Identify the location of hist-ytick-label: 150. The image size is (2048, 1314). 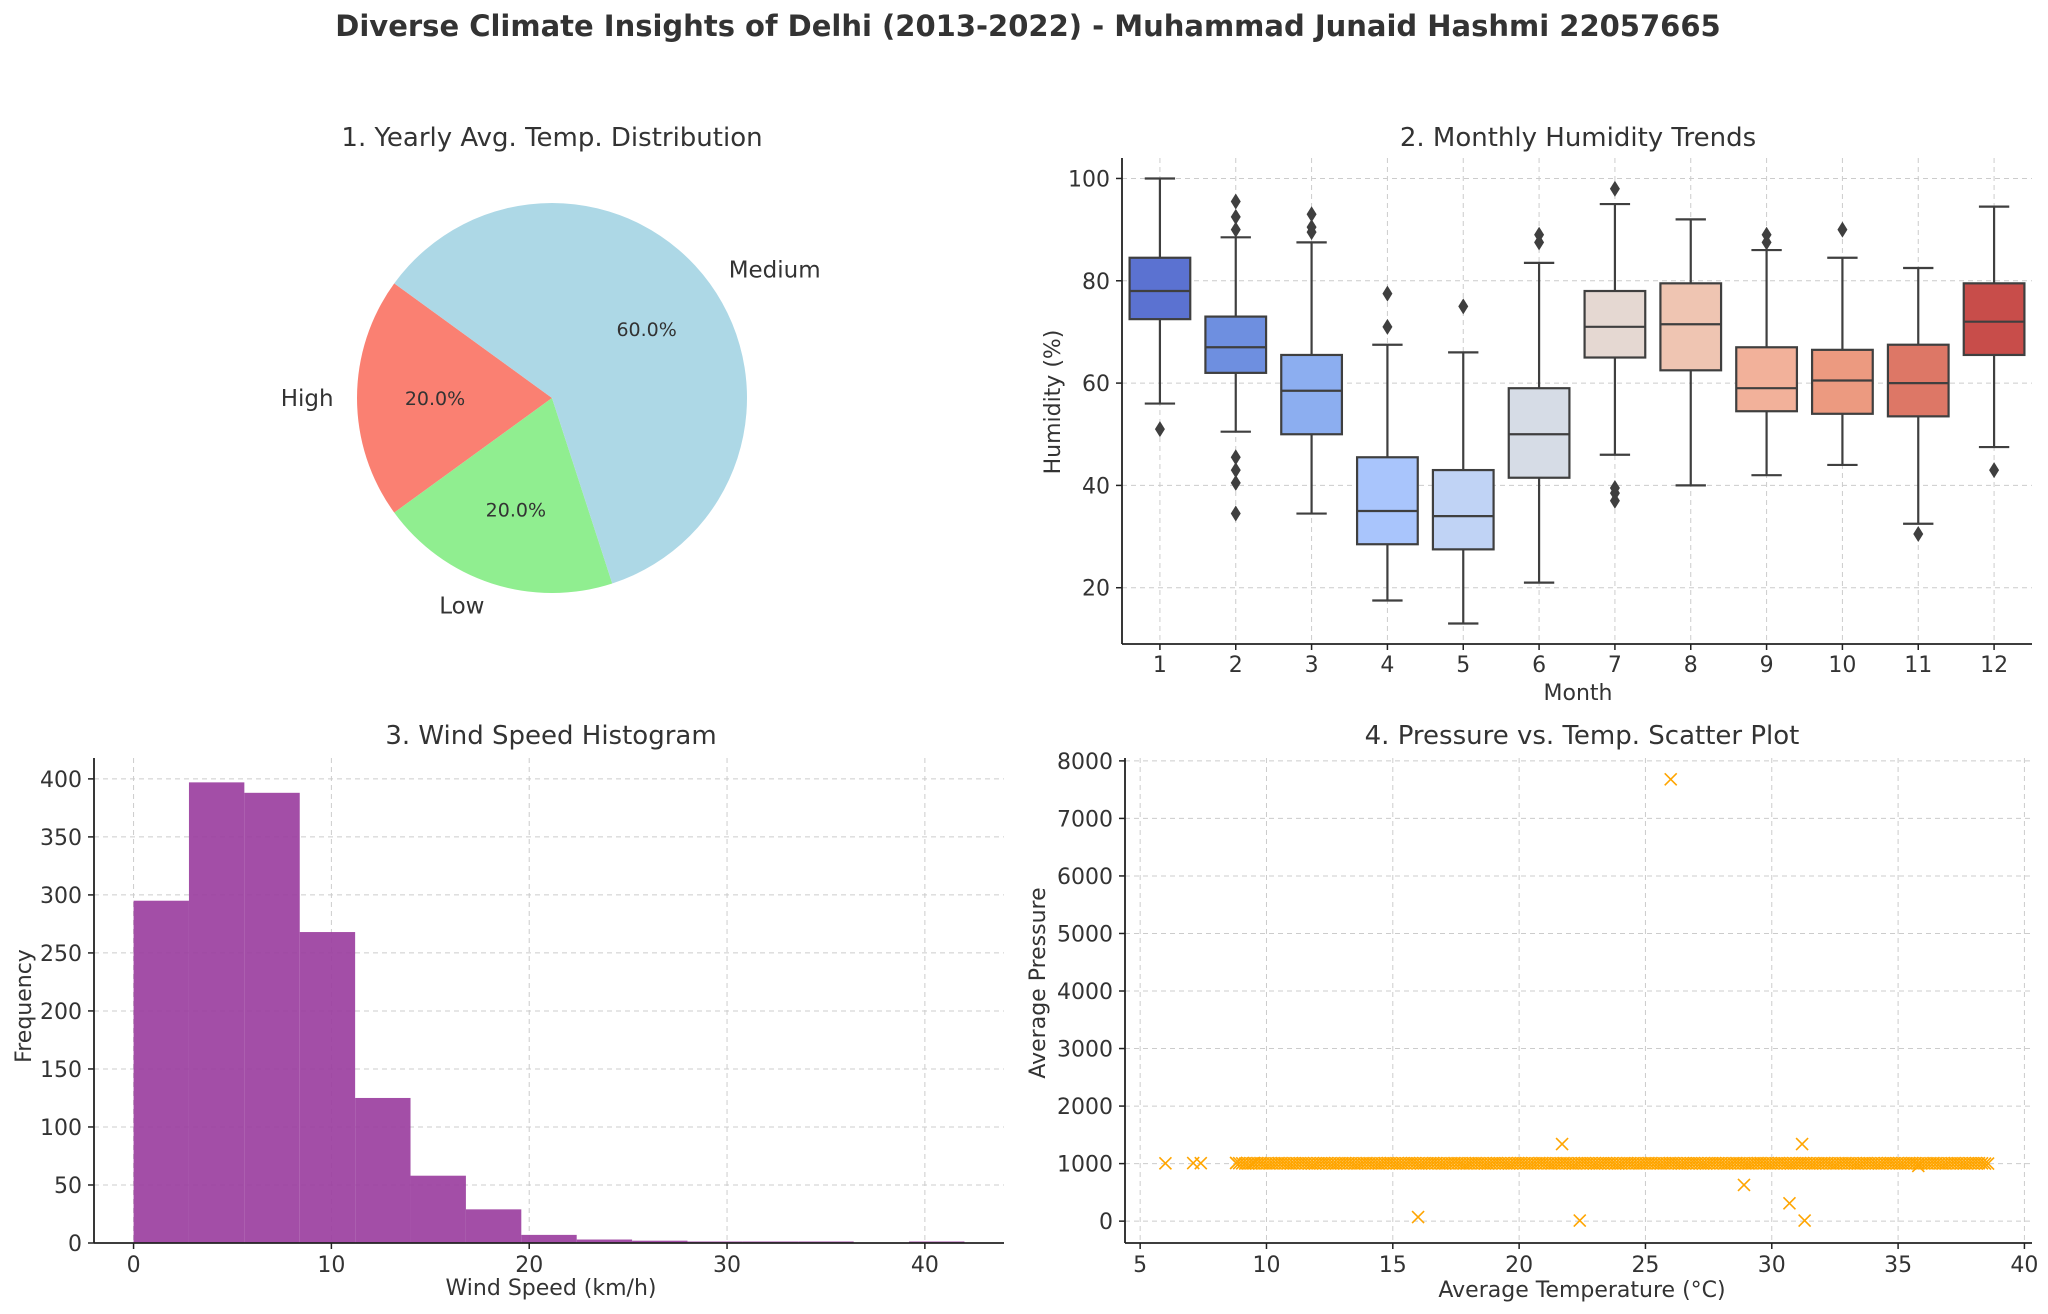
(61, 1070).